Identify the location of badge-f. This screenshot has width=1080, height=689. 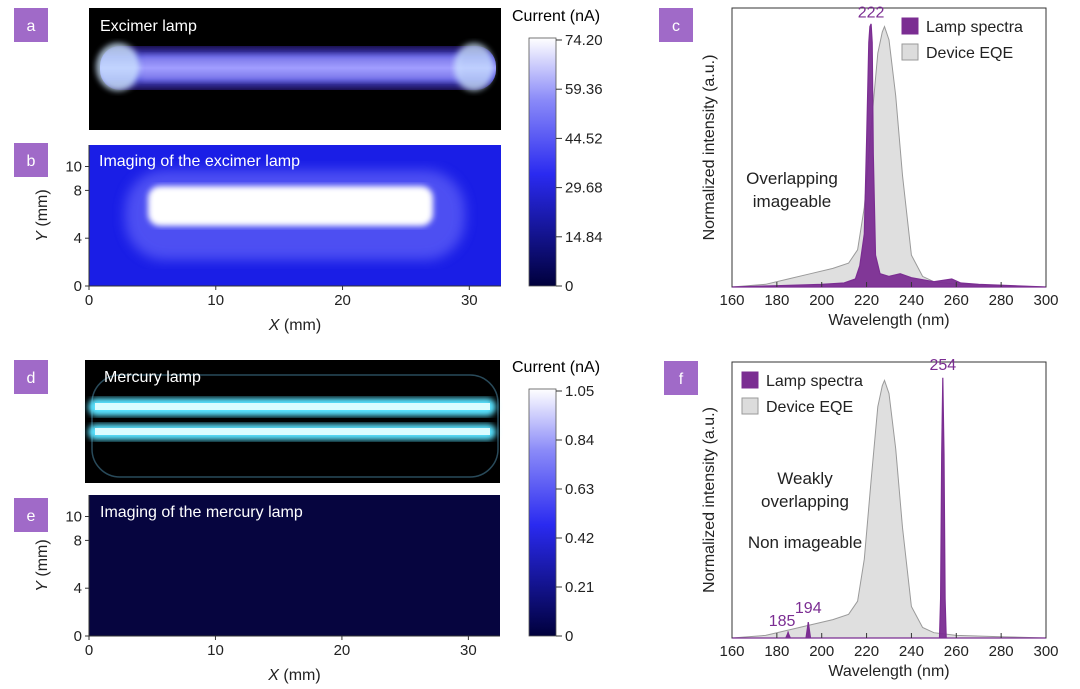
(681, 378).